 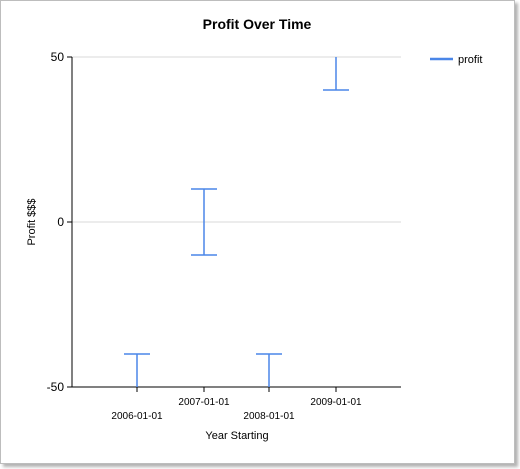 I want to click on y-axis-label: Profit $$$, so click(x=32, y=221).